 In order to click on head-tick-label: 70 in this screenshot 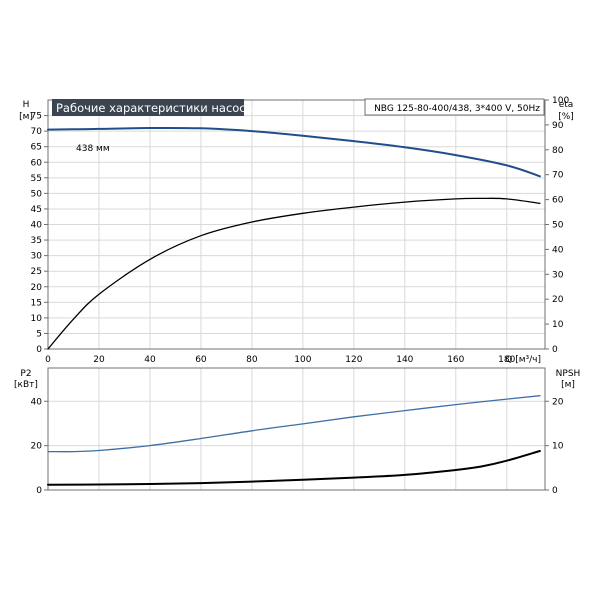, I will do `click(37, 132)`.